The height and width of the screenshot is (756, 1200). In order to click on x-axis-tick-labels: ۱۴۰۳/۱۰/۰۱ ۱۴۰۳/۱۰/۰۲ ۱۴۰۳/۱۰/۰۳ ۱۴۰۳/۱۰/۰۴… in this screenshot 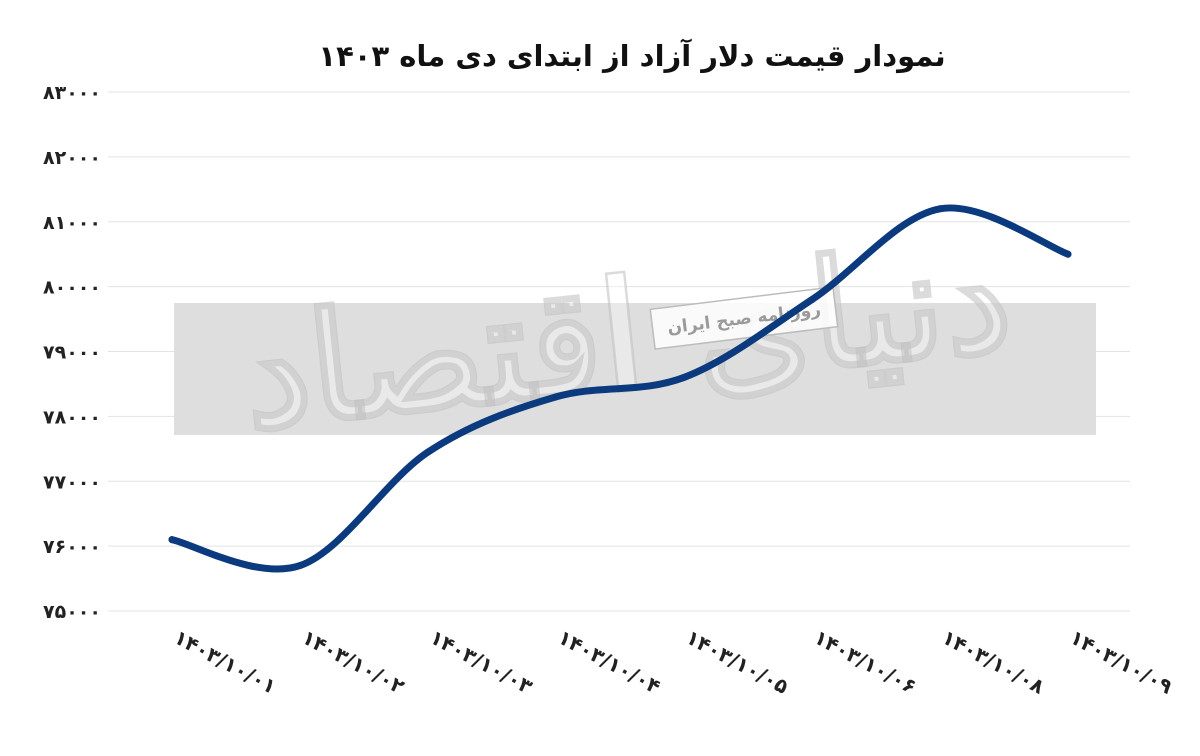, I will do `click(673, 662)`.